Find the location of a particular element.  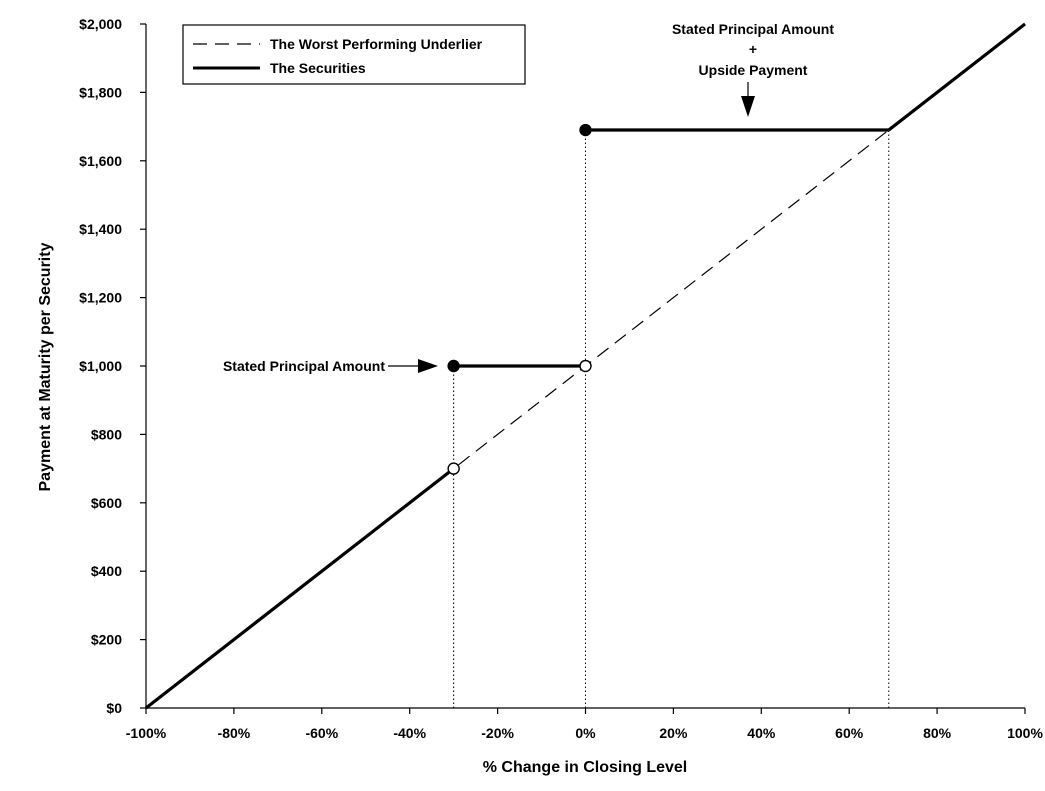

x-axis-title: % Change in Closing Level is located at coordinates (585, 767).